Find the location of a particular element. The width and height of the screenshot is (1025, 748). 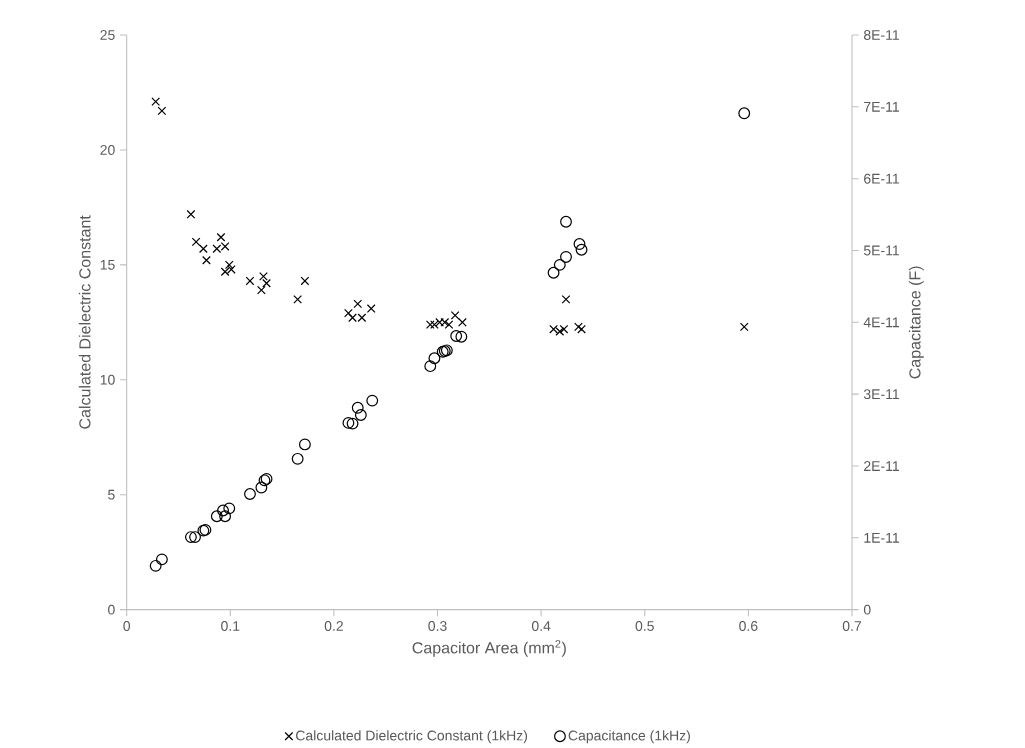

y2-tick-label: 7E-11 is located at coordinates (881, 107).